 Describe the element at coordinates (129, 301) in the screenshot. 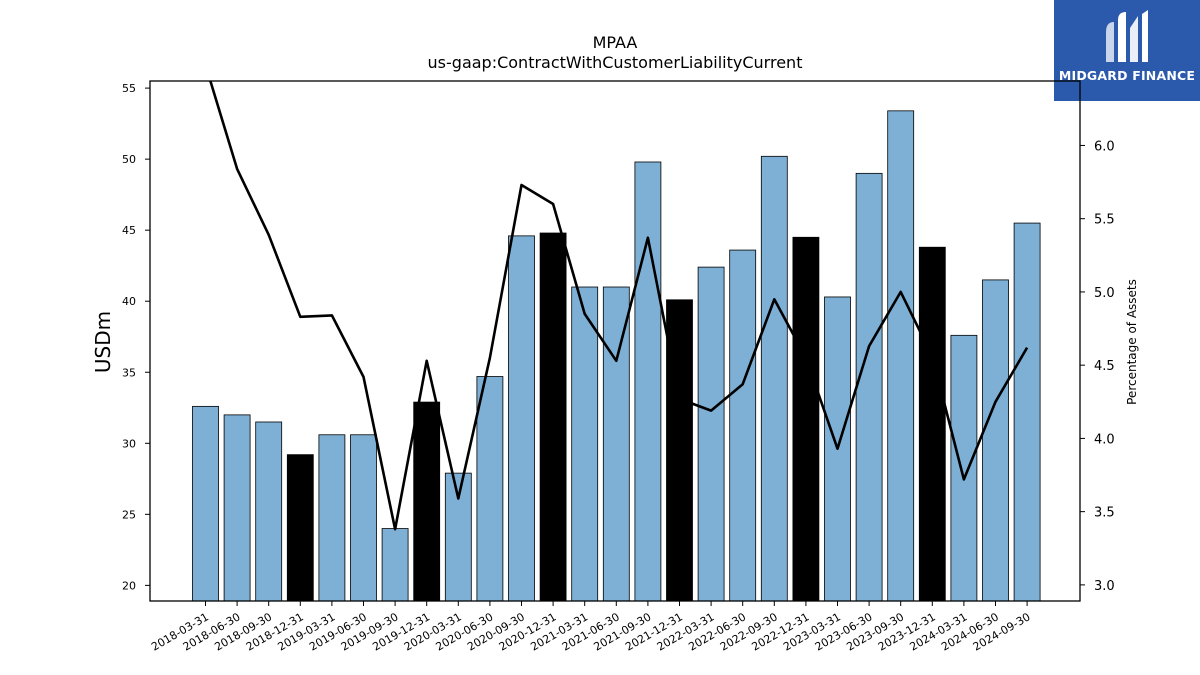

I see `left-tick-label: 40` at that location.